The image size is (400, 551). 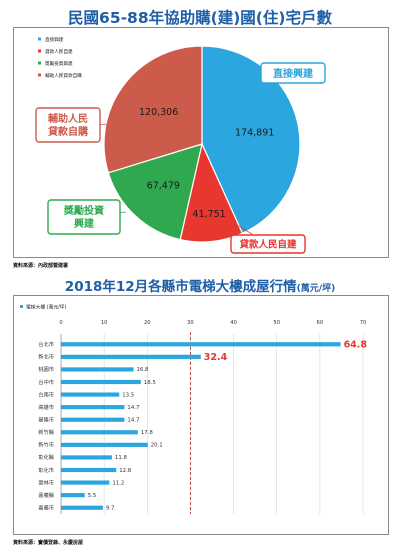 I want to click on bar-value-label: 11.2, so click(x=118, y=483).